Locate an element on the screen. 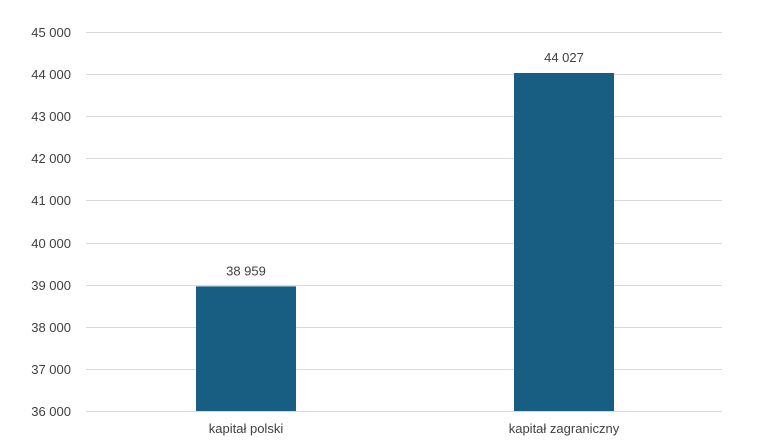 The height and width of the screenshot is (447, 766). y-tick-label: 37 000 is located at coordinates (51, 369).